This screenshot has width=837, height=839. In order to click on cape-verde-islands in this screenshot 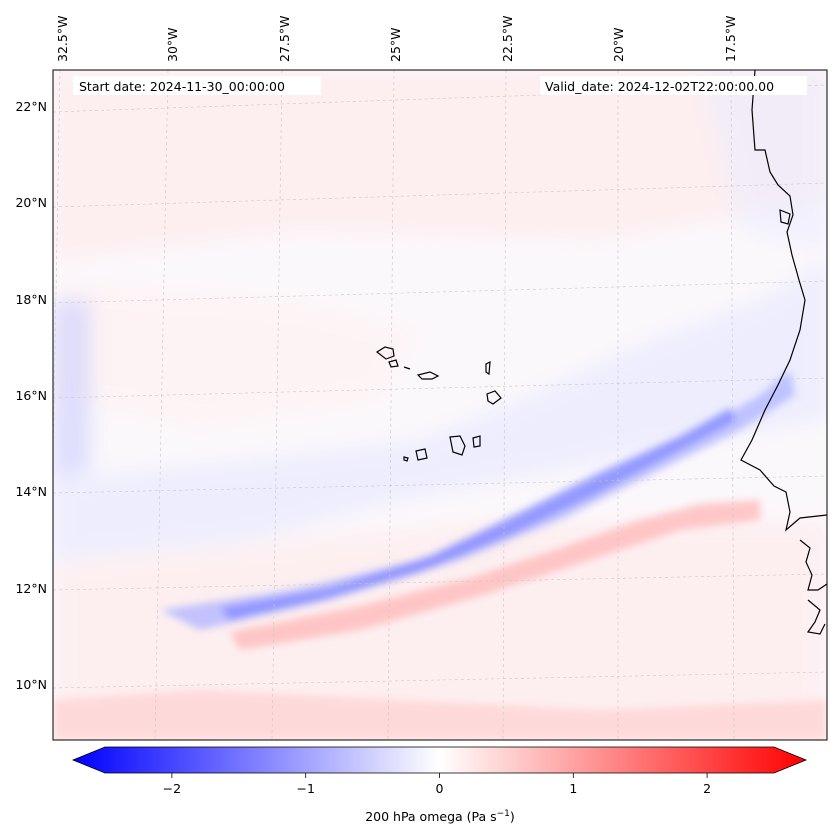, I will do `click(438, 404)`.